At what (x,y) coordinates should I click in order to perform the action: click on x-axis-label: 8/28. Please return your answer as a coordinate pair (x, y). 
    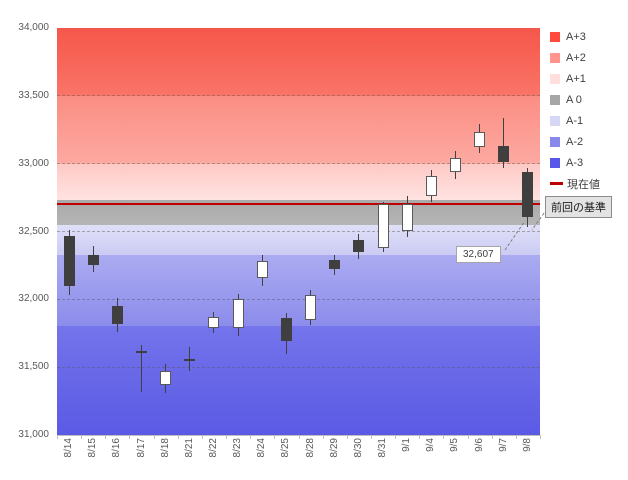
    Looking at the image, I should click on (310, 448).